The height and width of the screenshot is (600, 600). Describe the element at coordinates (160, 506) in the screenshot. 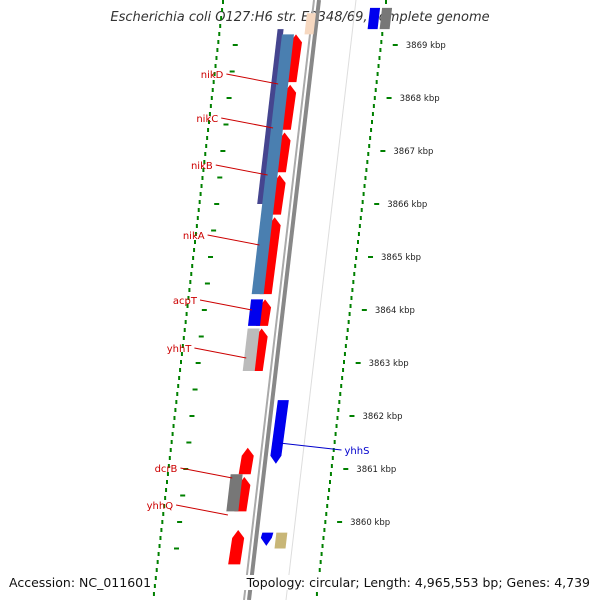

I see `gene-label: yhhQ` at that location.